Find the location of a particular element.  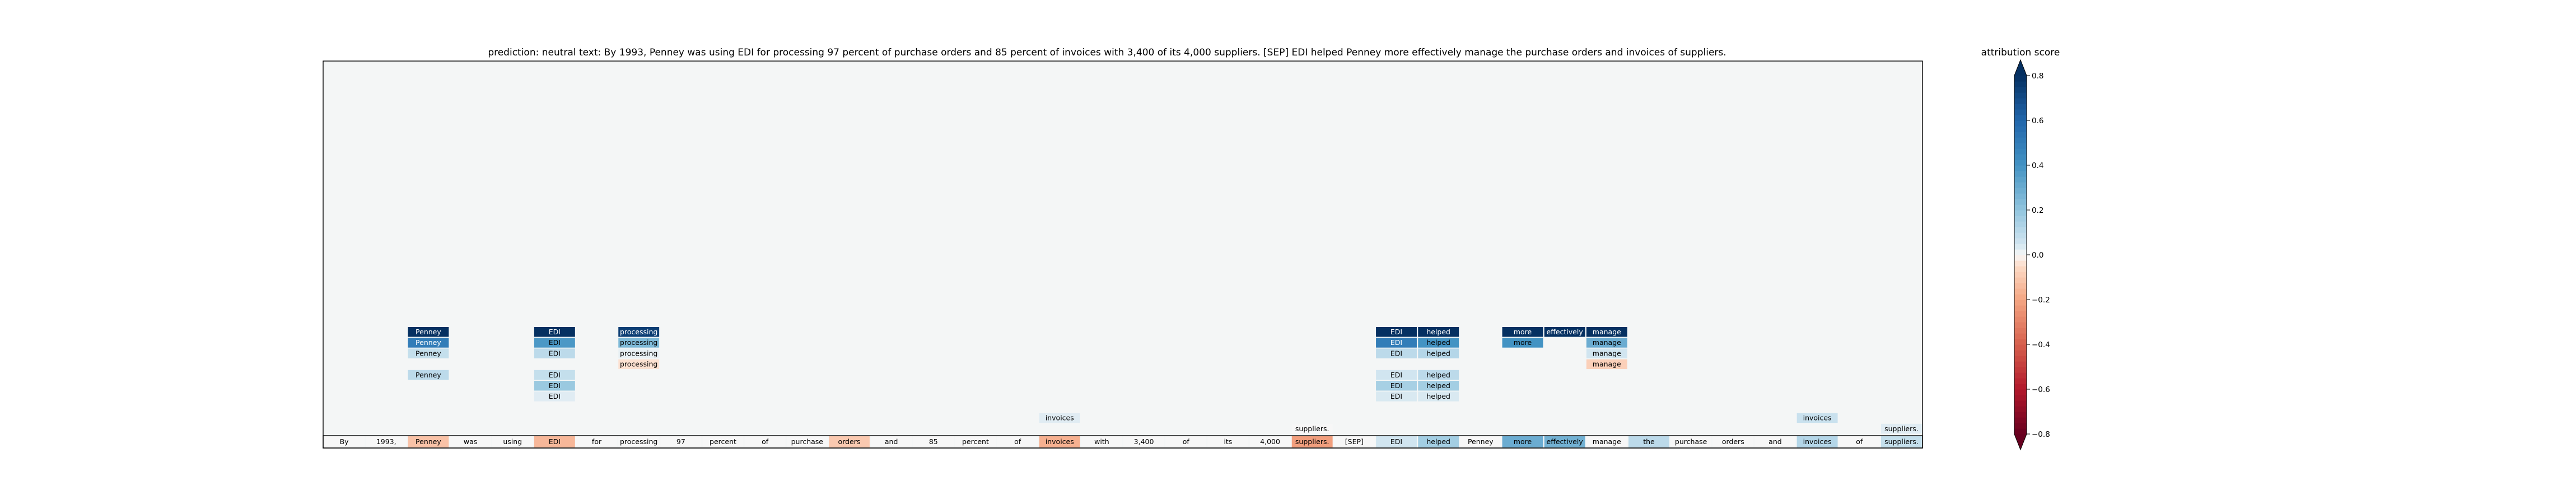

token-cell: and is located at coordinates (1775, 442).